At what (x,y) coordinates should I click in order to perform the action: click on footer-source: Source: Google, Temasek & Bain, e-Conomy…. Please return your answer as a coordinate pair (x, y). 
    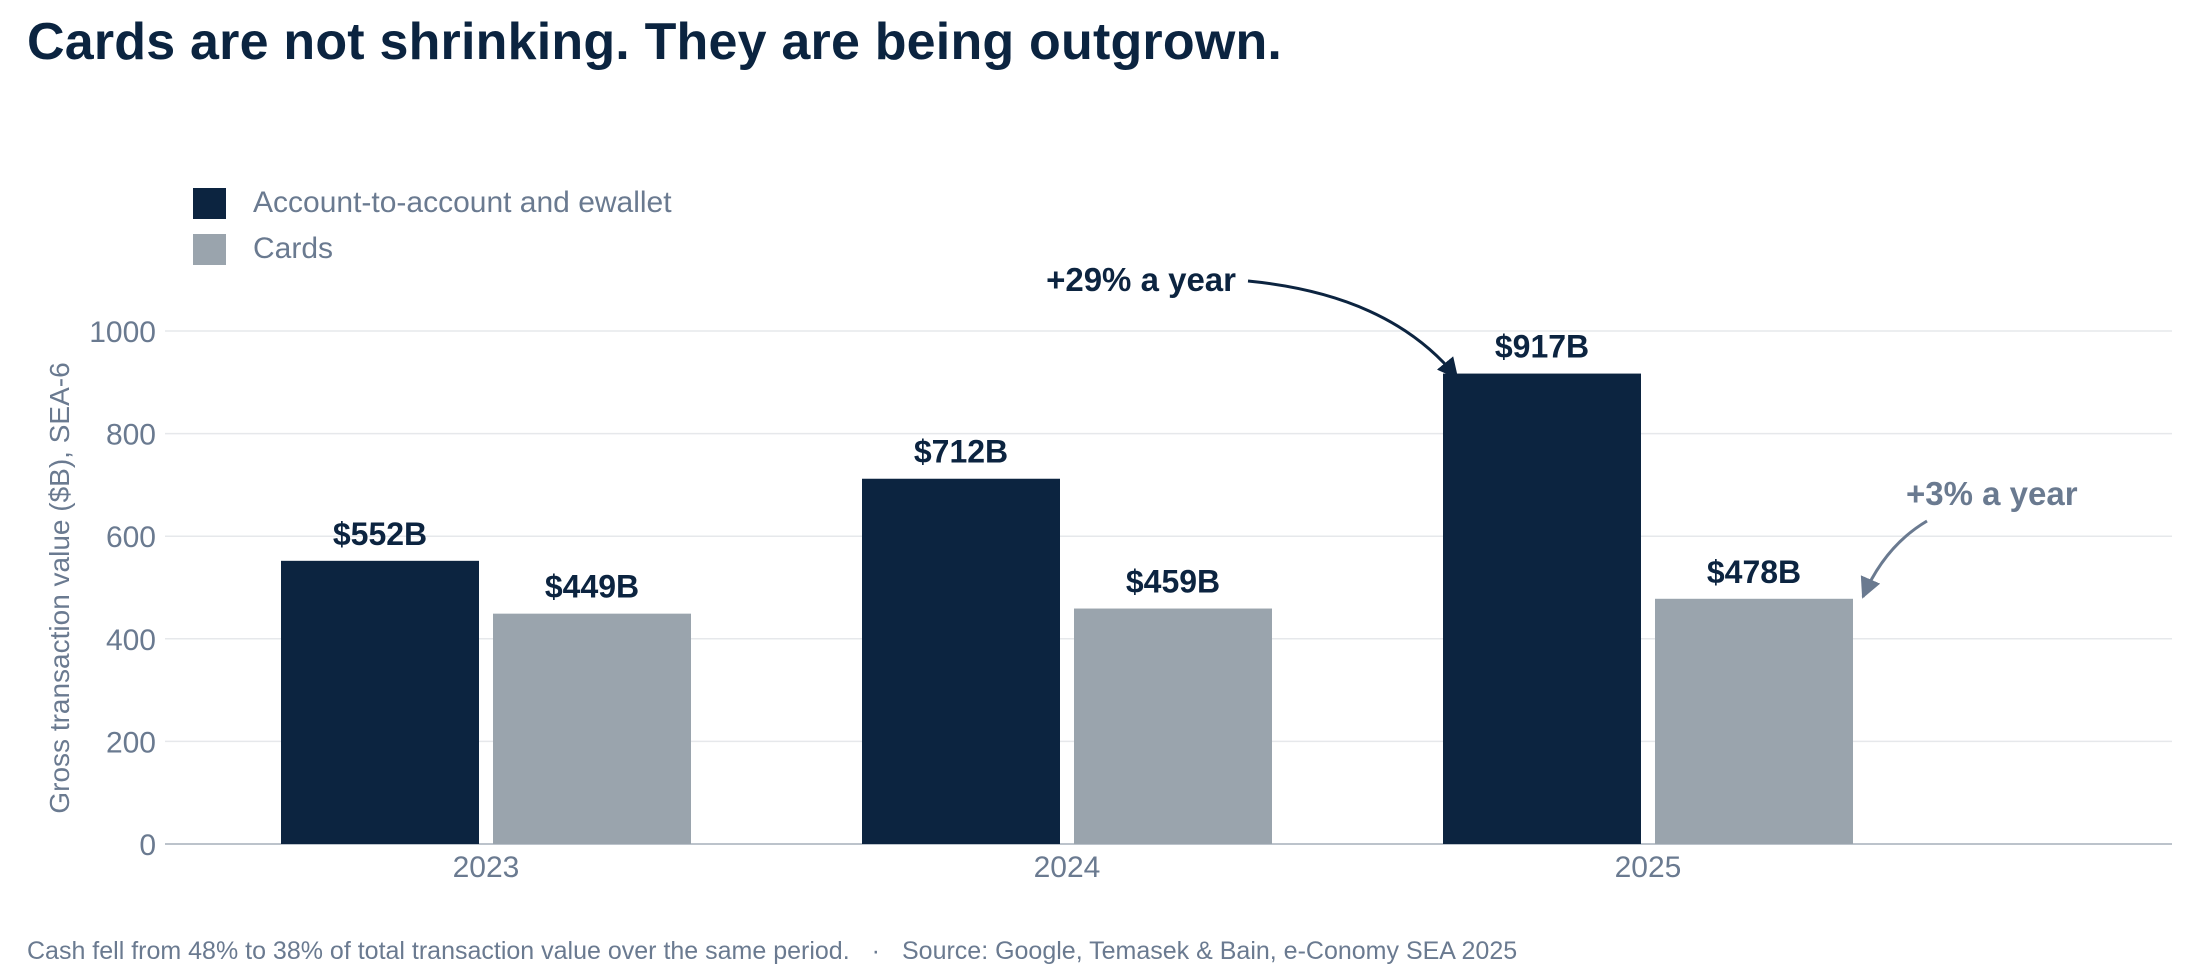
    Looking at the image, I should click on (1209, 951).